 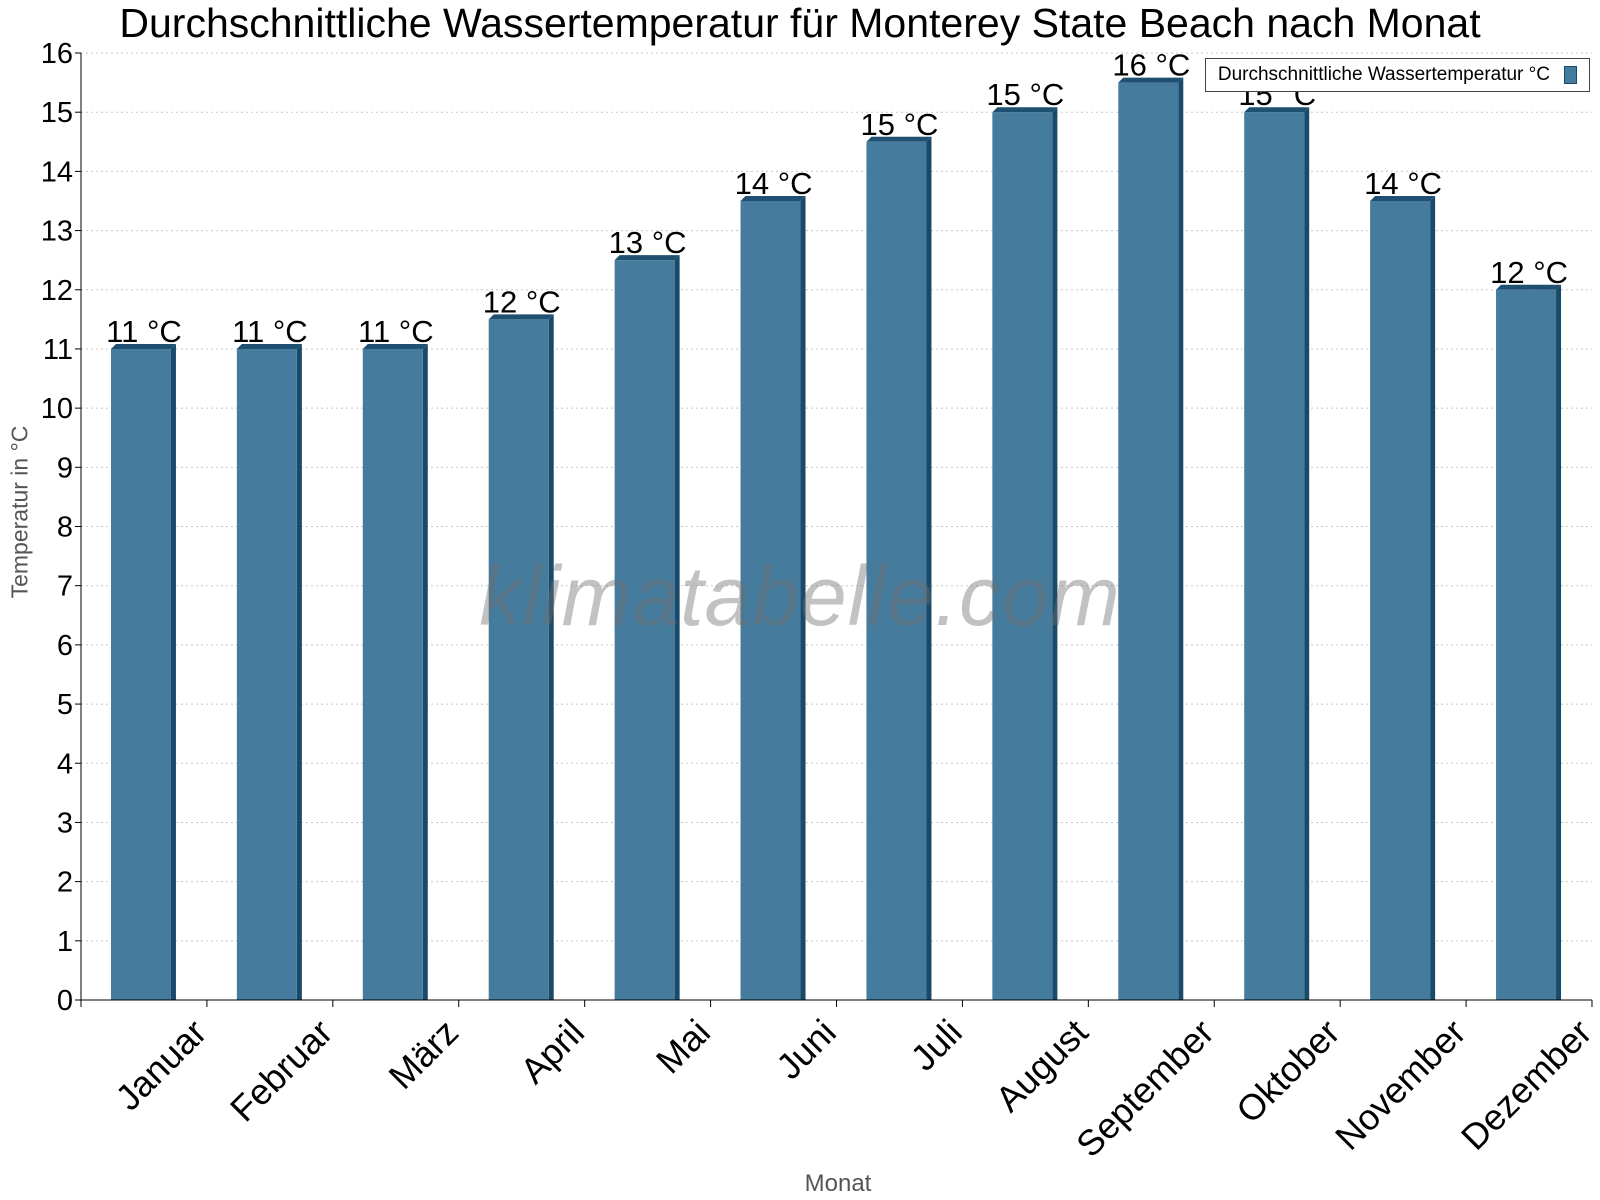 What do you see at coordinates (1151, 65) in the screenshot?
I see `data-label: 16 °C` at bounding box center [1151, 65].